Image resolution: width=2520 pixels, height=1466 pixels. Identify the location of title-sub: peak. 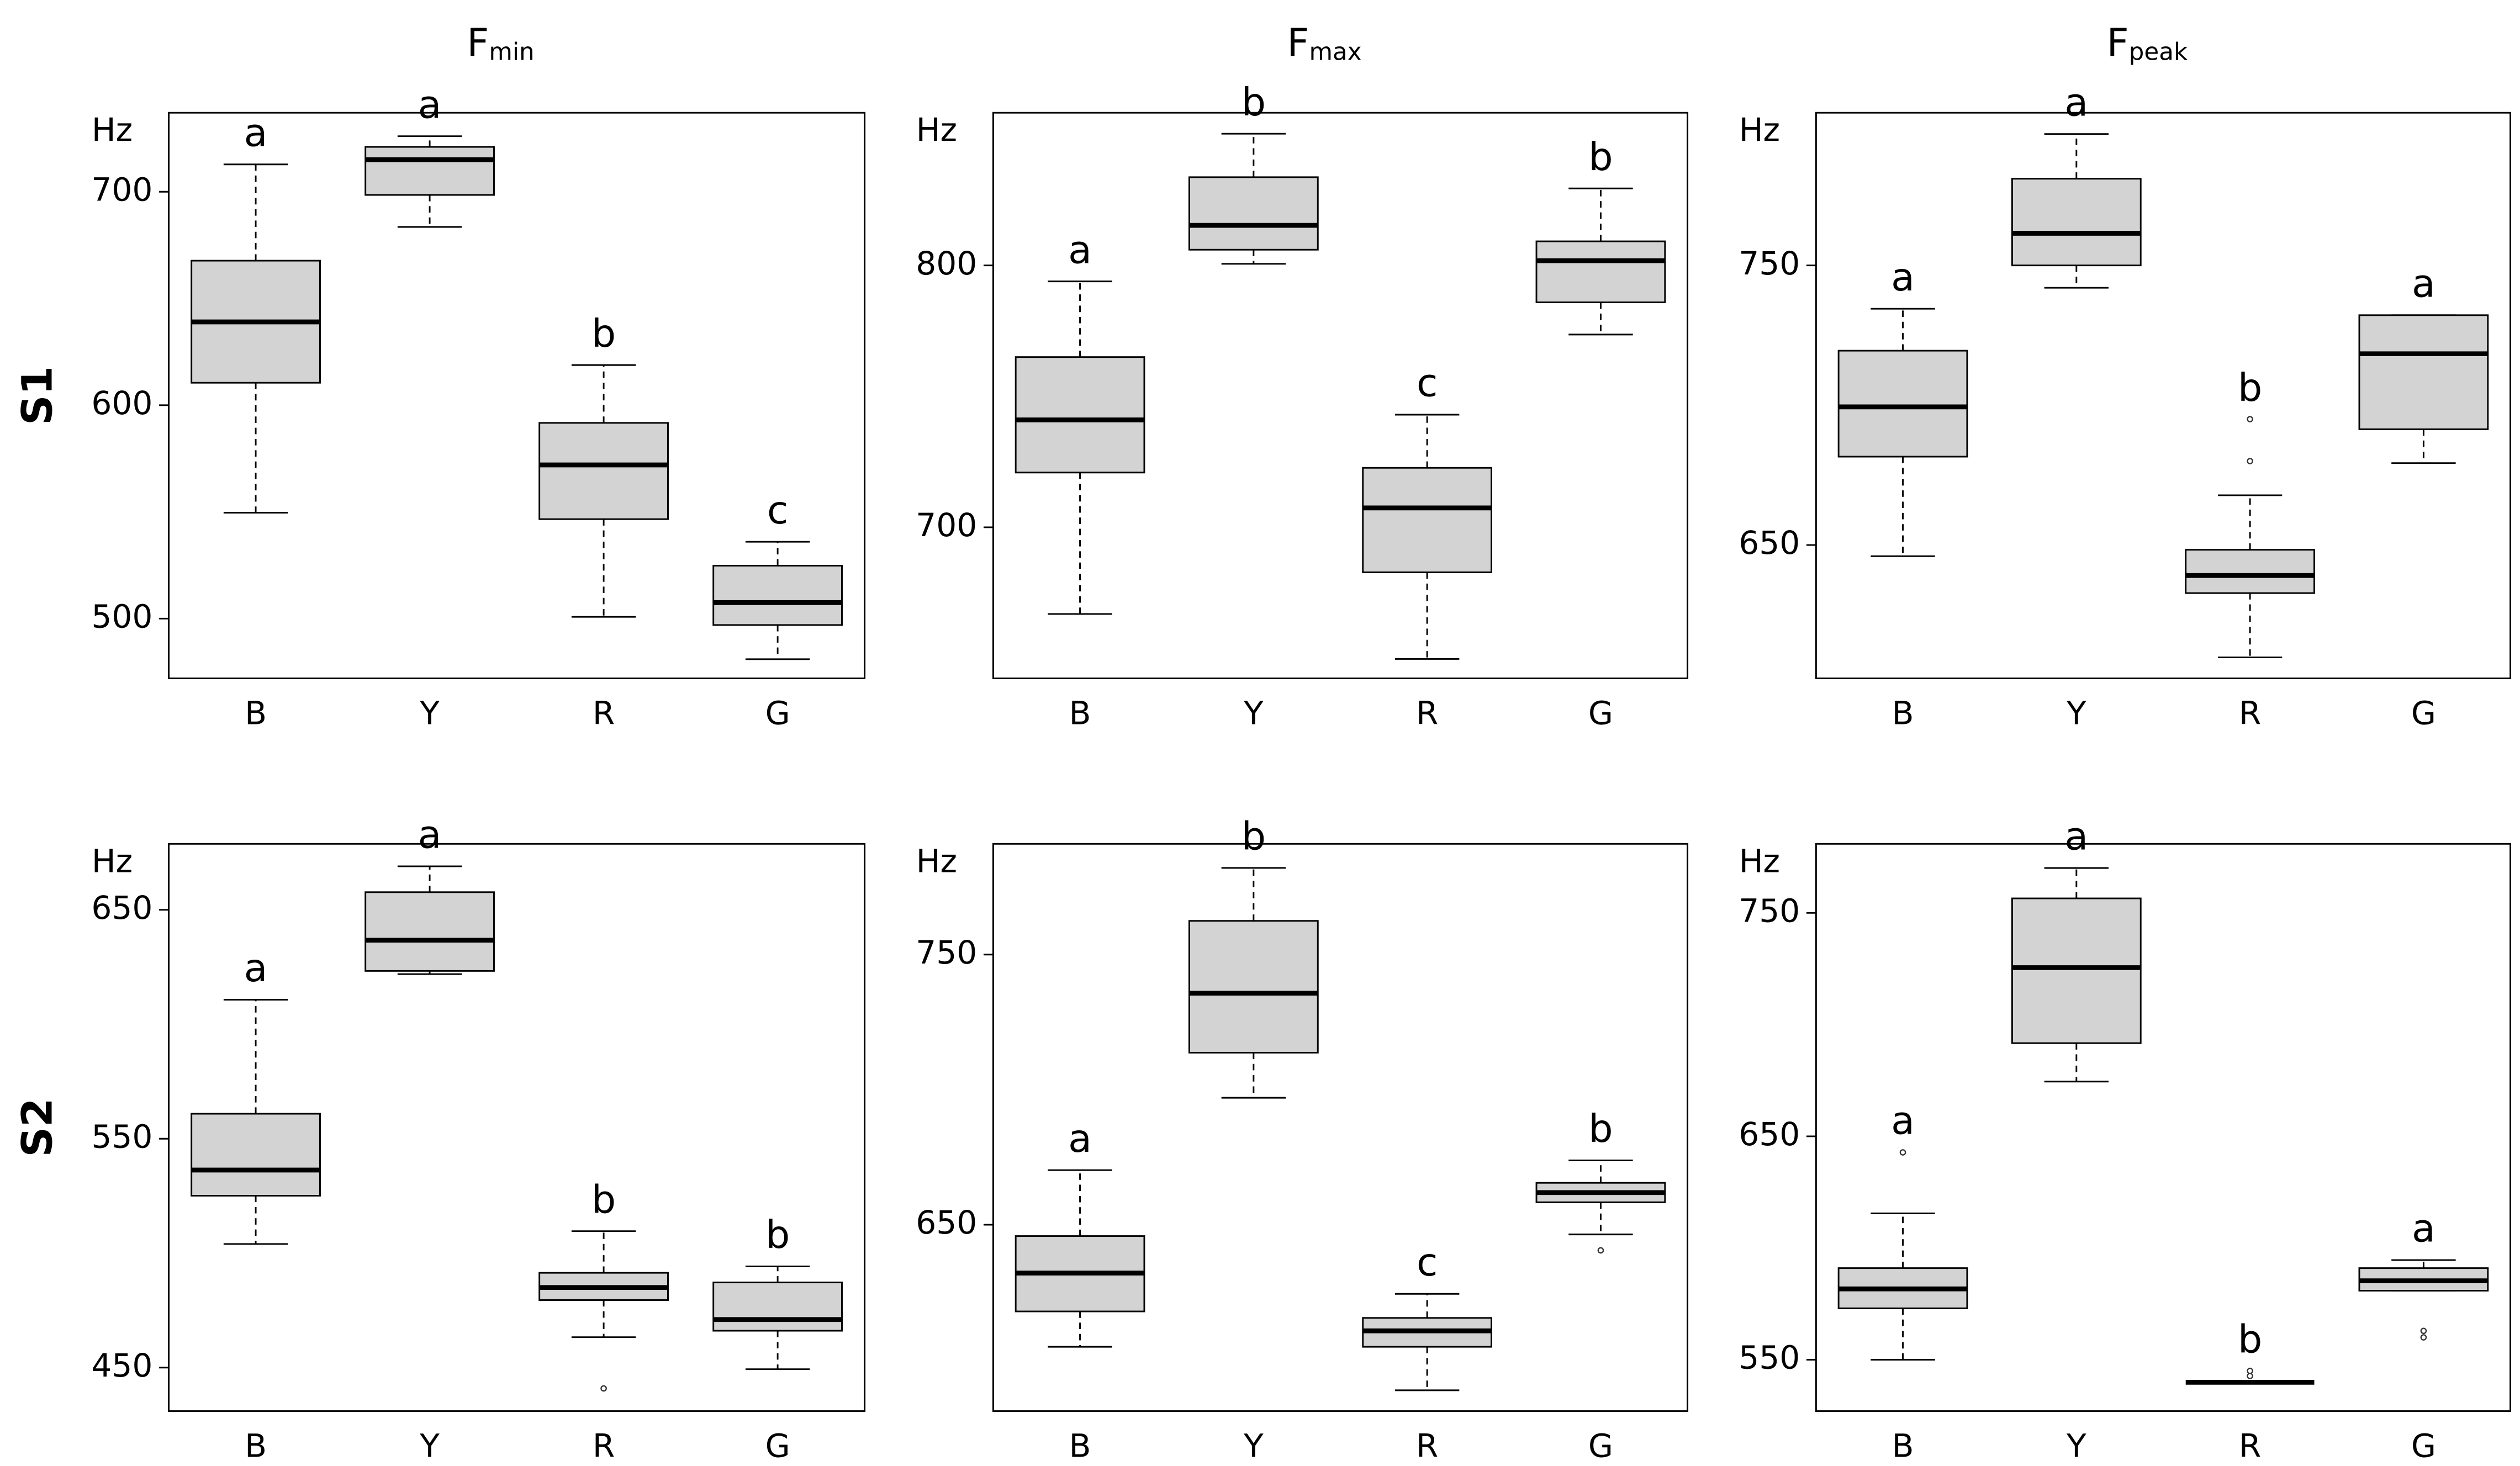
(2159, 52).